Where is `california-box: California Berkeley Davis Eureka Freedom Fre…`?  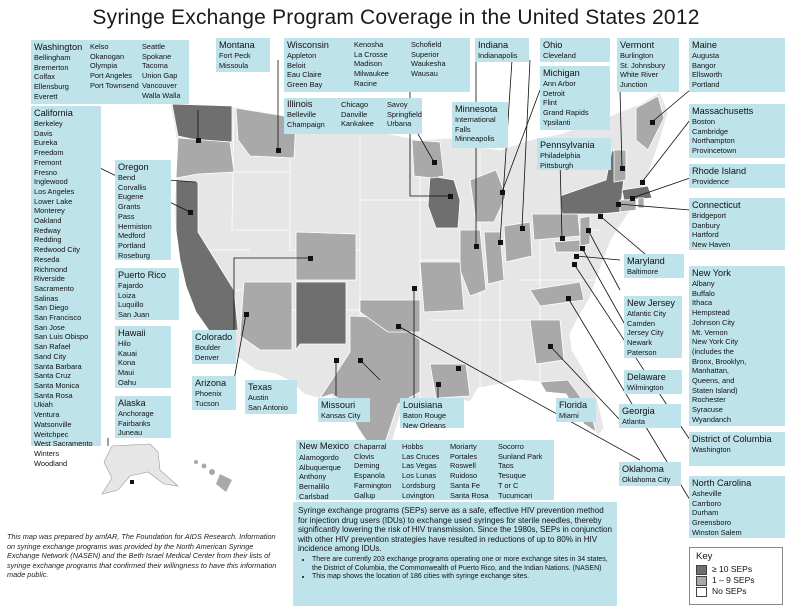
california-box: California Berkeley Davis Eureka Freedom Fre… is located at coordinates (66, 287).